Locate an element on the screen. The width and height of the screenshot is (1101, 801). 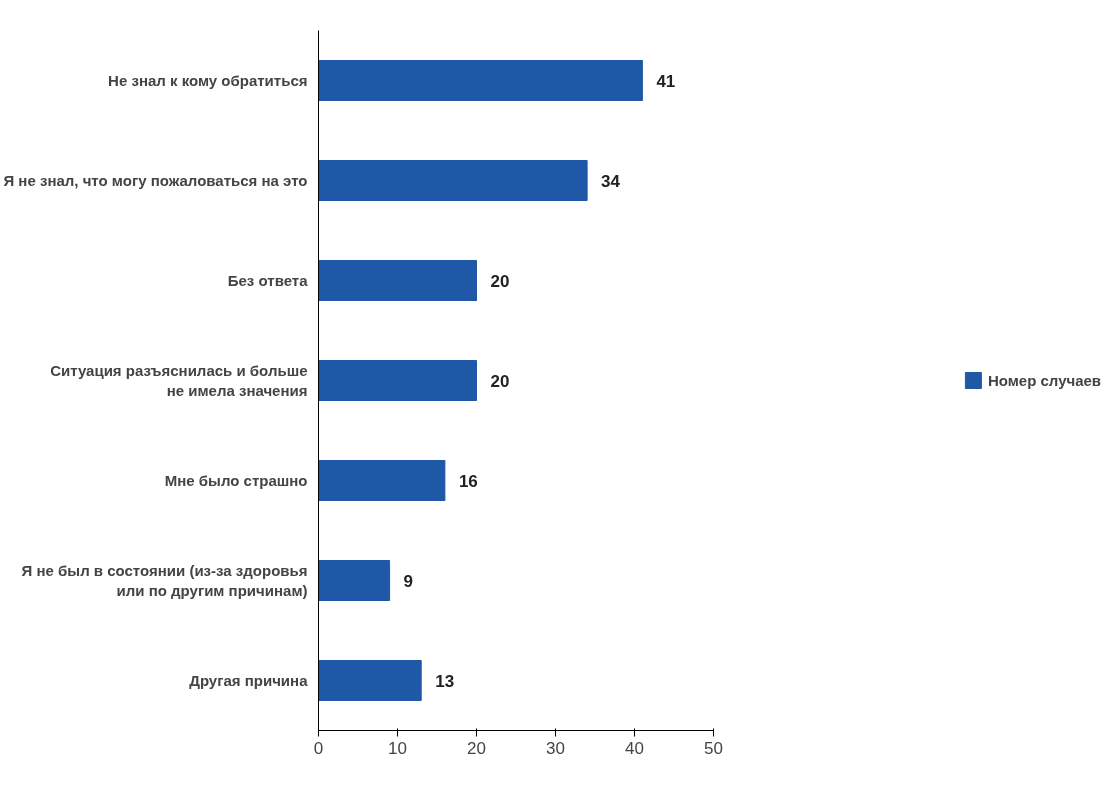
x-tick-label: 10 is located at coordinates (397, 748).